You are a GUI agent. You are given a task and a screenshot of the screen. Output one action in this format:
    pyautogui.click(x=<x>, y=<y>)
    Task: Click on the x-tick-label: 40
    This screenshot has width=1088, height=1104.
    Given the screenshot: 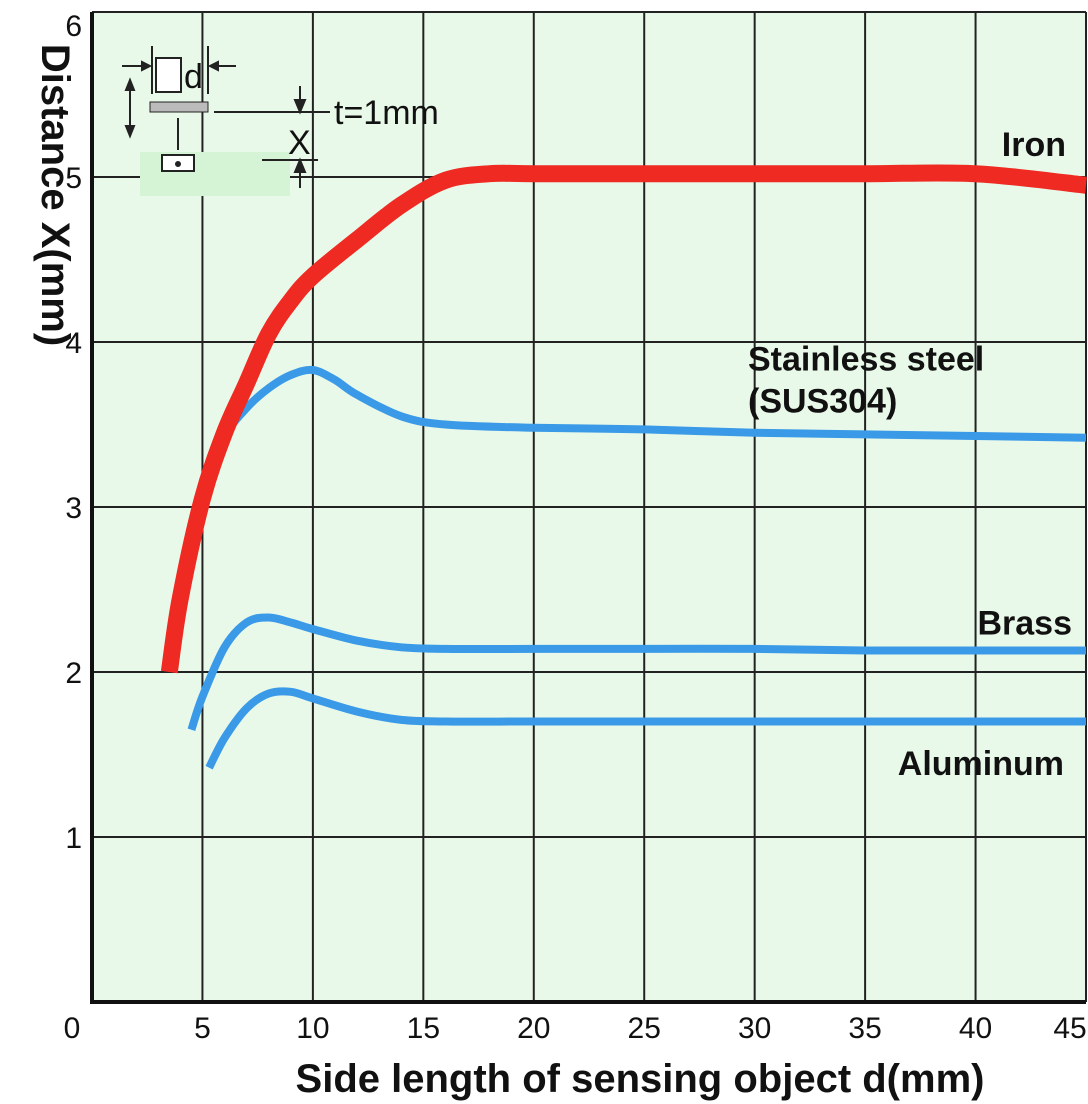 What is the action you would take?
    pyautogui.click(x=975, y=1028)
    